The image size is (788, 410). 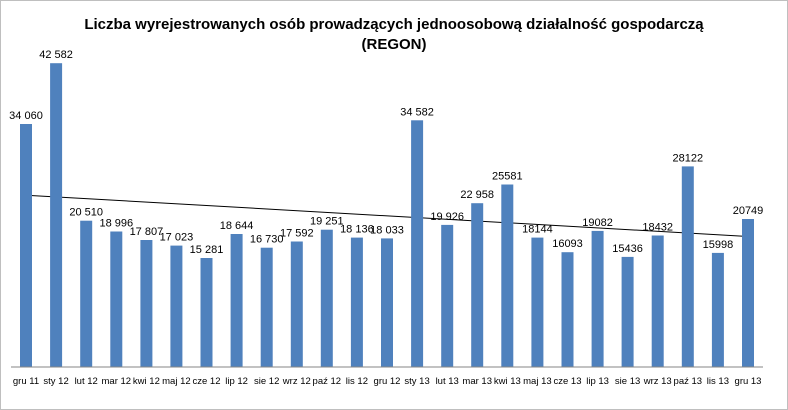 I want to click on data-label-0: 34 060, so click(x=26, y=116).